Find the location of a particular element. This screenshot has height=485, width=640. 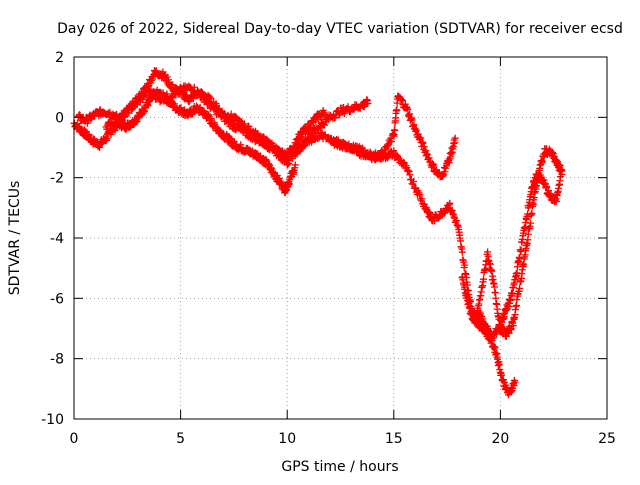

x-tick-label: 25 is located at coordinates (607, 439).